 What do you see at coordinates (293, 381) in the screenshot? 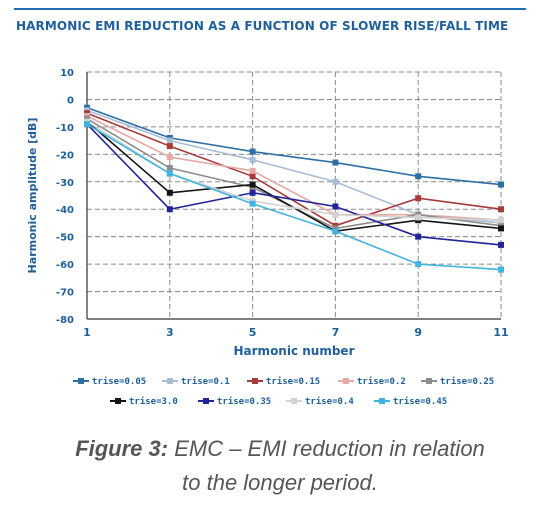
I see `legend-label: trise=0.15` at bounding box center [293, 381].